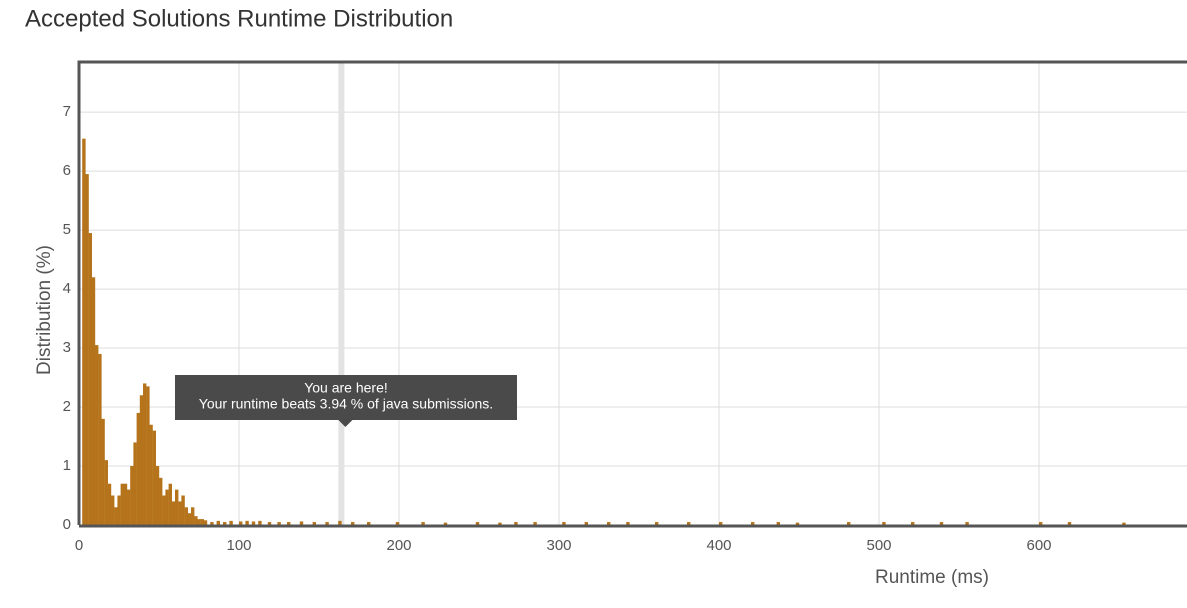 The image size is (1187, 608). I want to click on y-tick-label: 3, so click(67, 347).